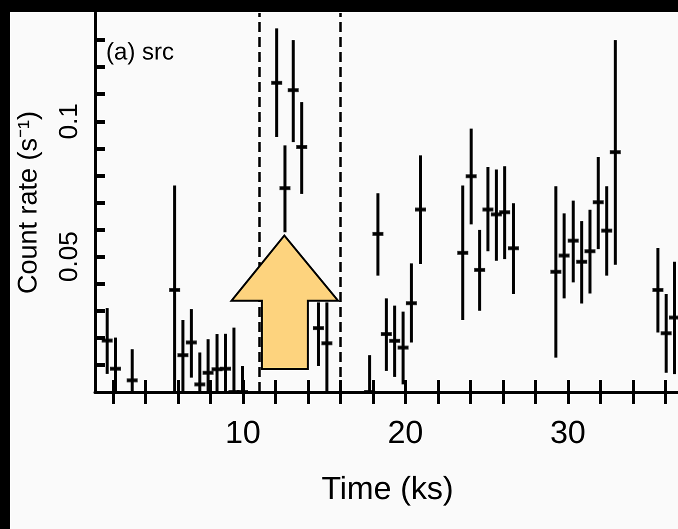  Describe the element at coordinates (387, 488) in the screenshot. I see `x-axis-title: Time (ks)` at that location.